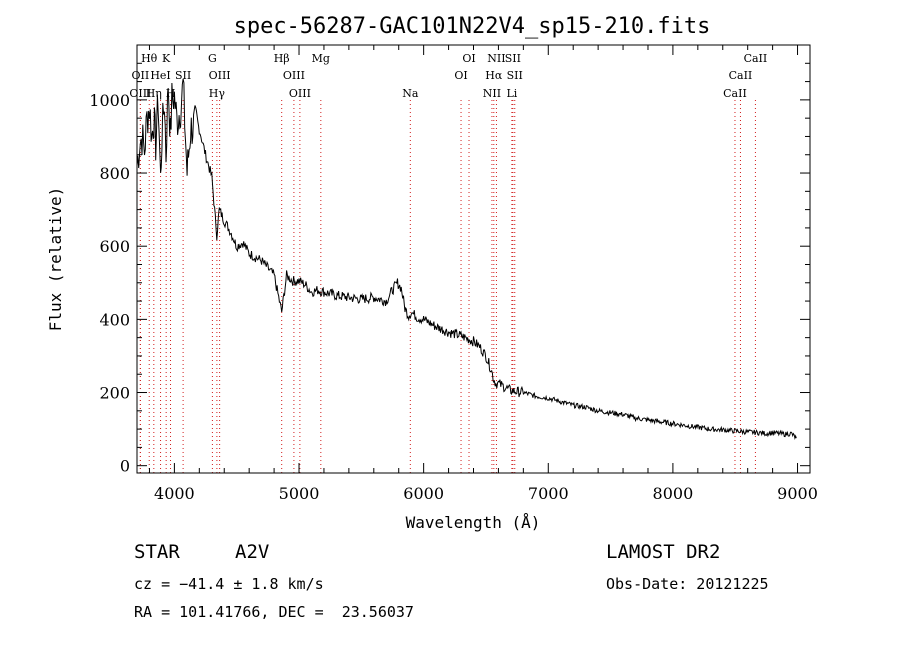 The height and width of the screenshot is (650, 900). Describe the element at coordinates (125, 466) in the screenshot. I see `y-tick-label-0: 0` at that location.